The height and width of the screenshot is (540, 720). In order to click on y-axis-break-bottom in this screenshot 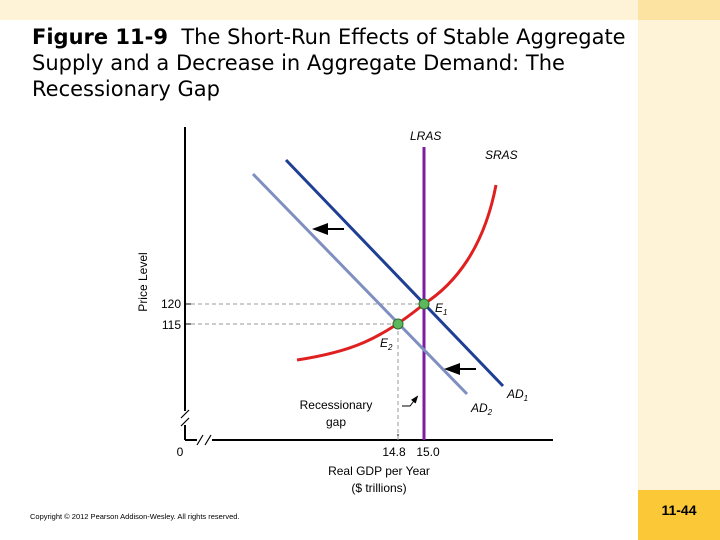, I will do `click(185, 422)`.